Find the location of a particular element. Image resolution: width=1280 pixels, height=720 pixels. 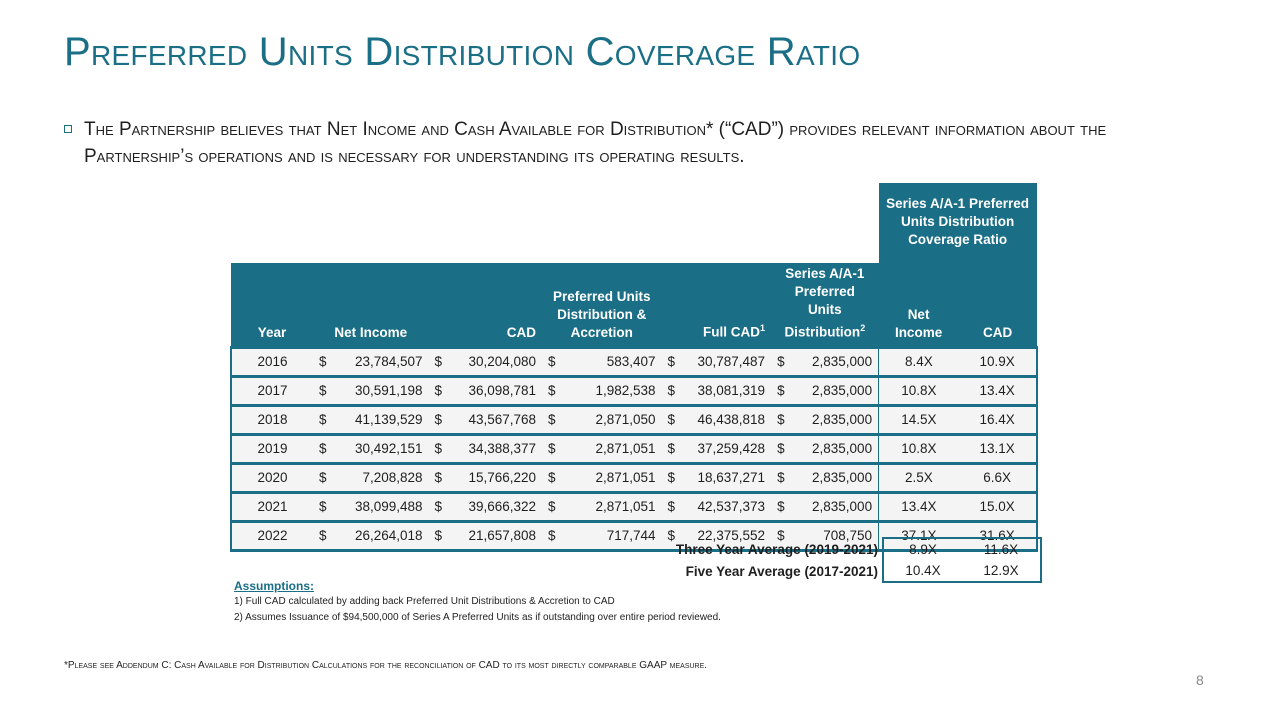

net-income-cell: 30,492,151 is located at coordinates (380, 447).